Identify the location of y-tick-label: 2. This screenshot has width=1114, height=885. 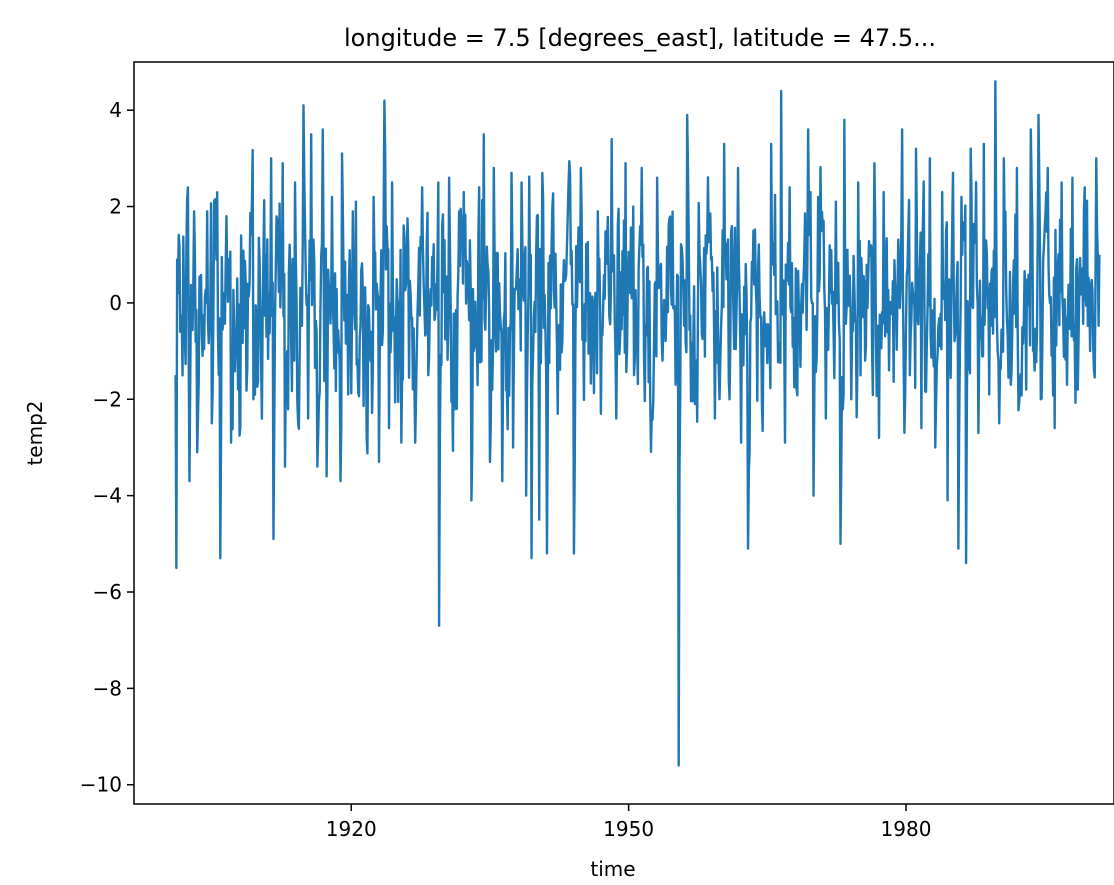
(115, 207).